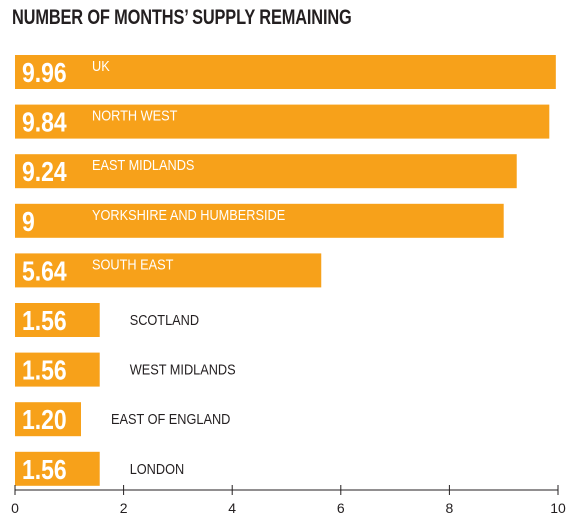  I want to click on bar-category-label: EAST OF ENGLAND, so click(170, 418).